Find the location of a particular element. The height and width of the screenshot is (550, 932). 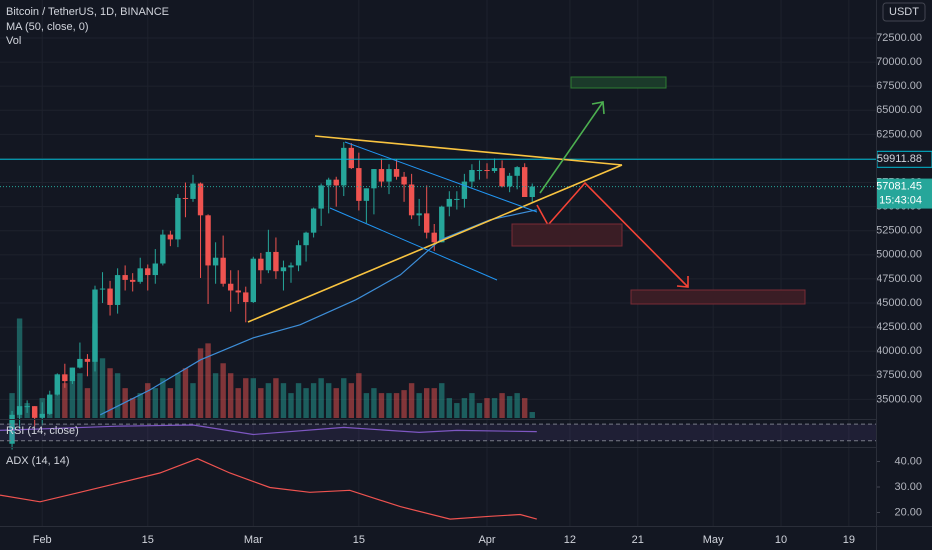

currency: USDT is located at coordinates (904, 12).